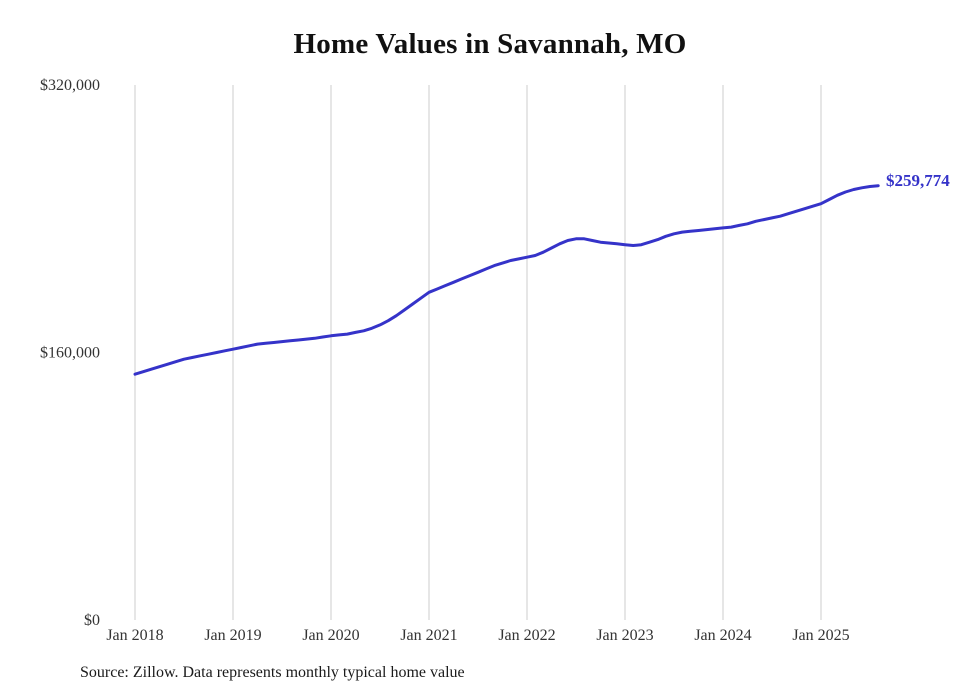  What do you see at coordinates (70, 85) in the screenshot?
I see `y-tick-label: $320,000` at bounding box center [70, 85].